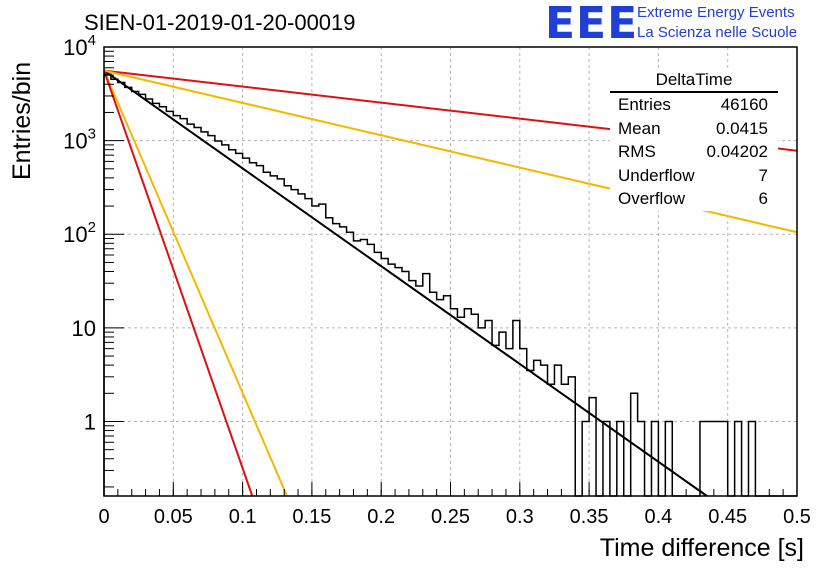 This screenshot has width=836, height=572. What do you see at coordinates (694, 129) in the screenshot?
I see `stats-row-mean: Mean 0.0415` at bounding box center [694, 129].